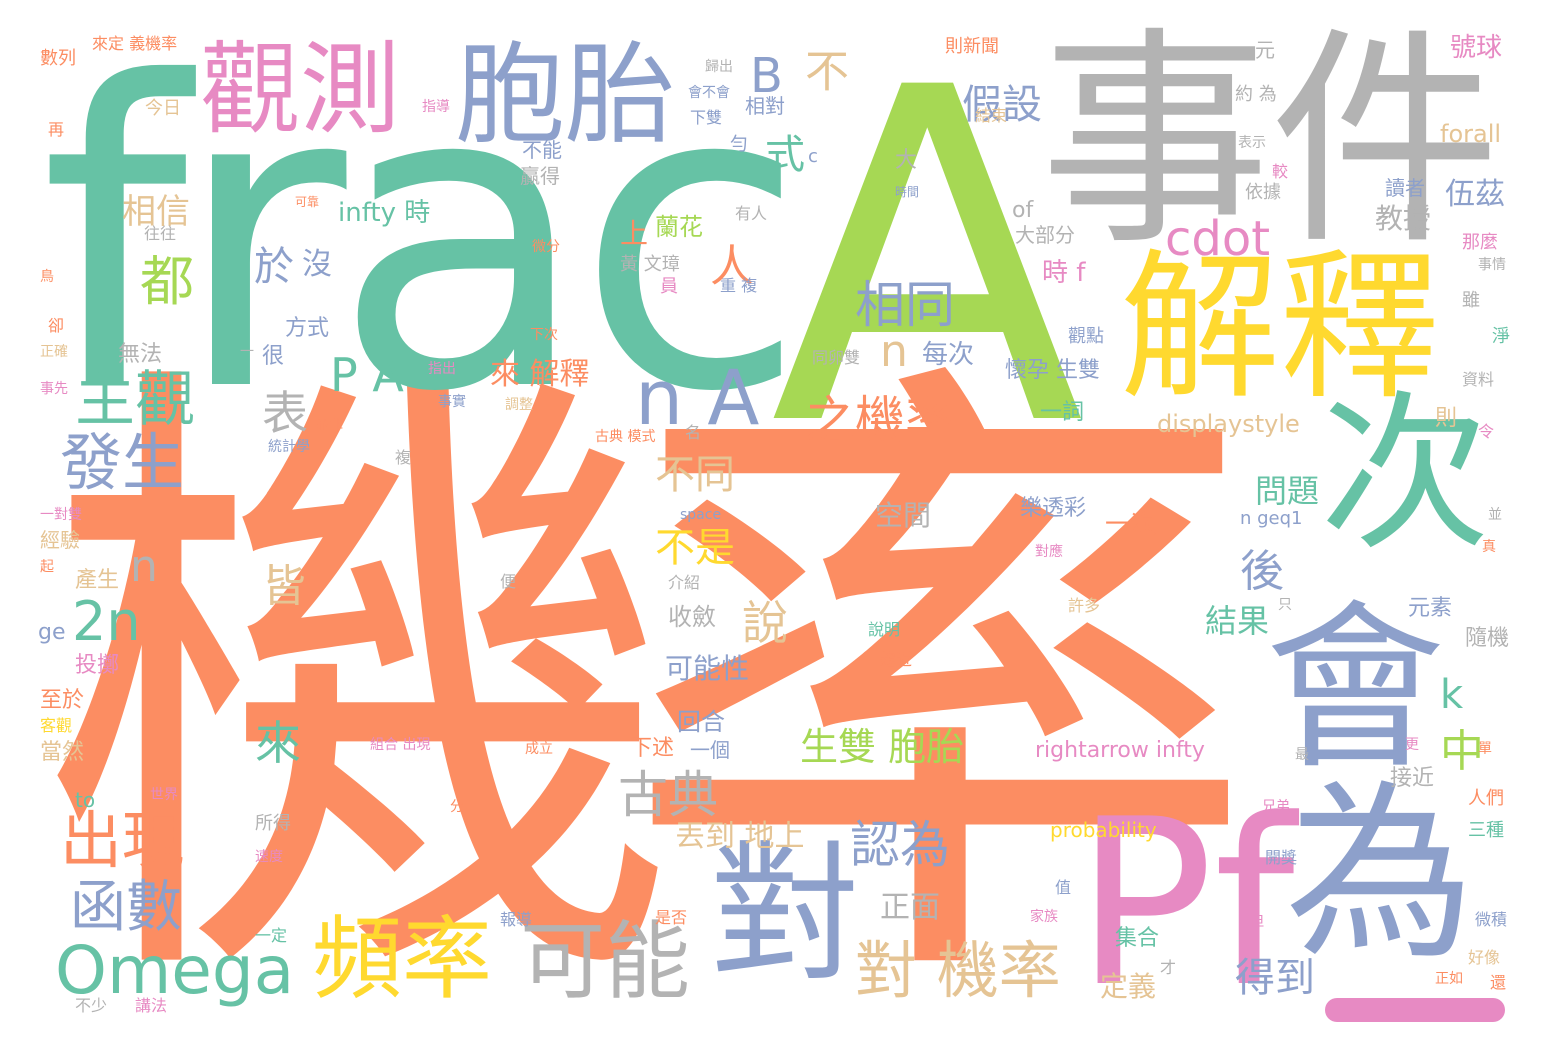  Describe the element at coordinates (739, 285) in the screenshot. I see `word-chongfu: 重 複` at that location.